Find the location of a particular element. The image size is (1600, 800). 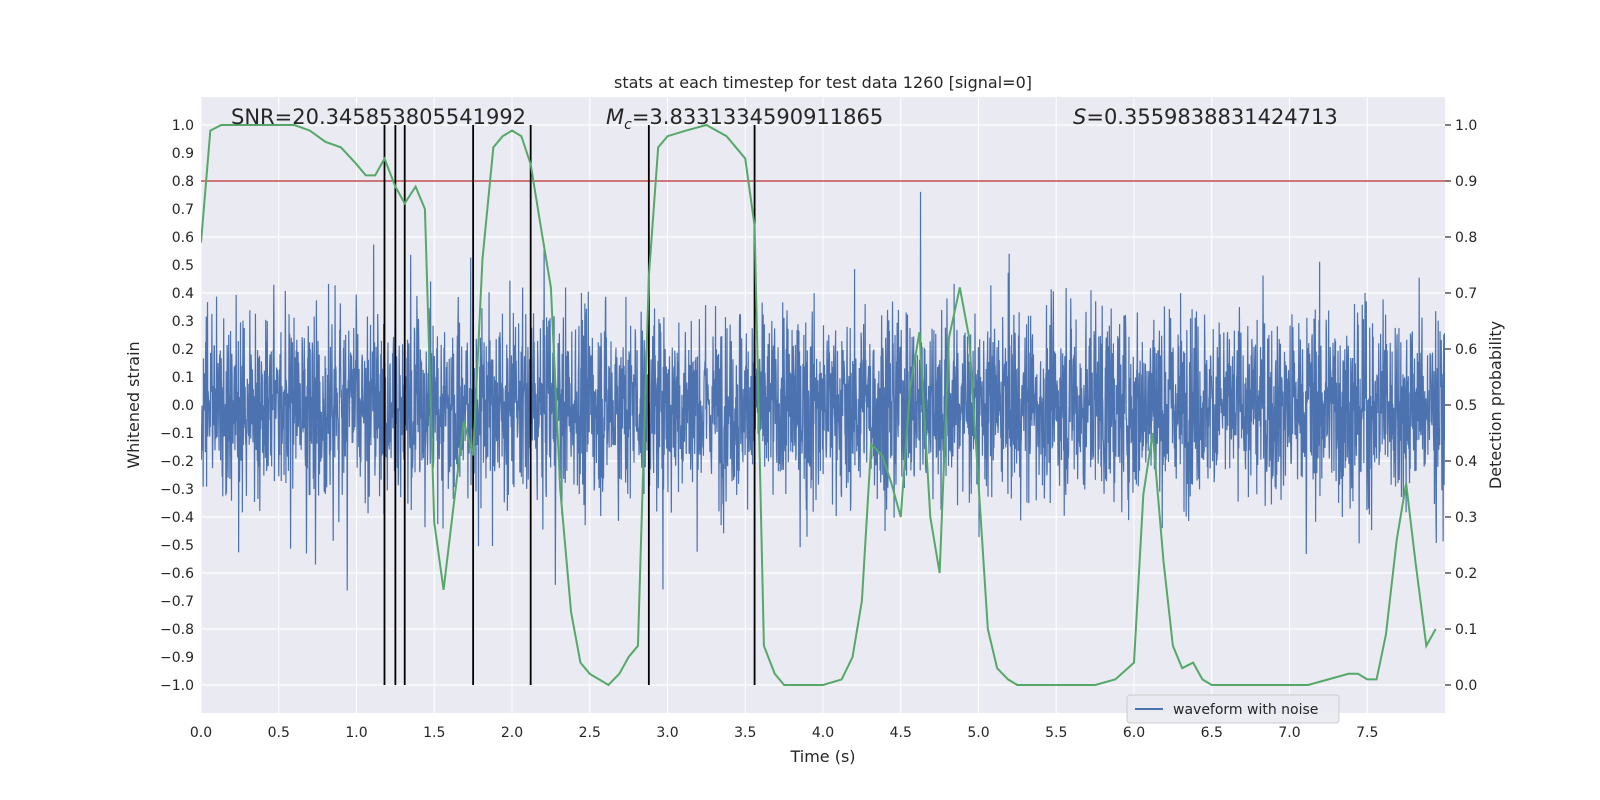

y-tick-label-right: 0.5 is located at coordinates (1466, 406).